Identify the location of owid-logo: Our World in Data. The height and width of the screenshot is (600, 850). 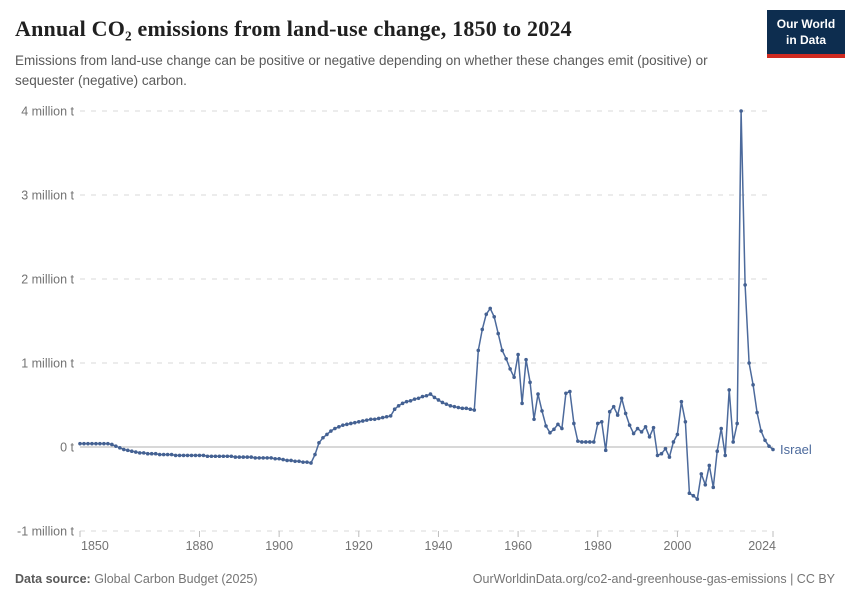
(806, 34).